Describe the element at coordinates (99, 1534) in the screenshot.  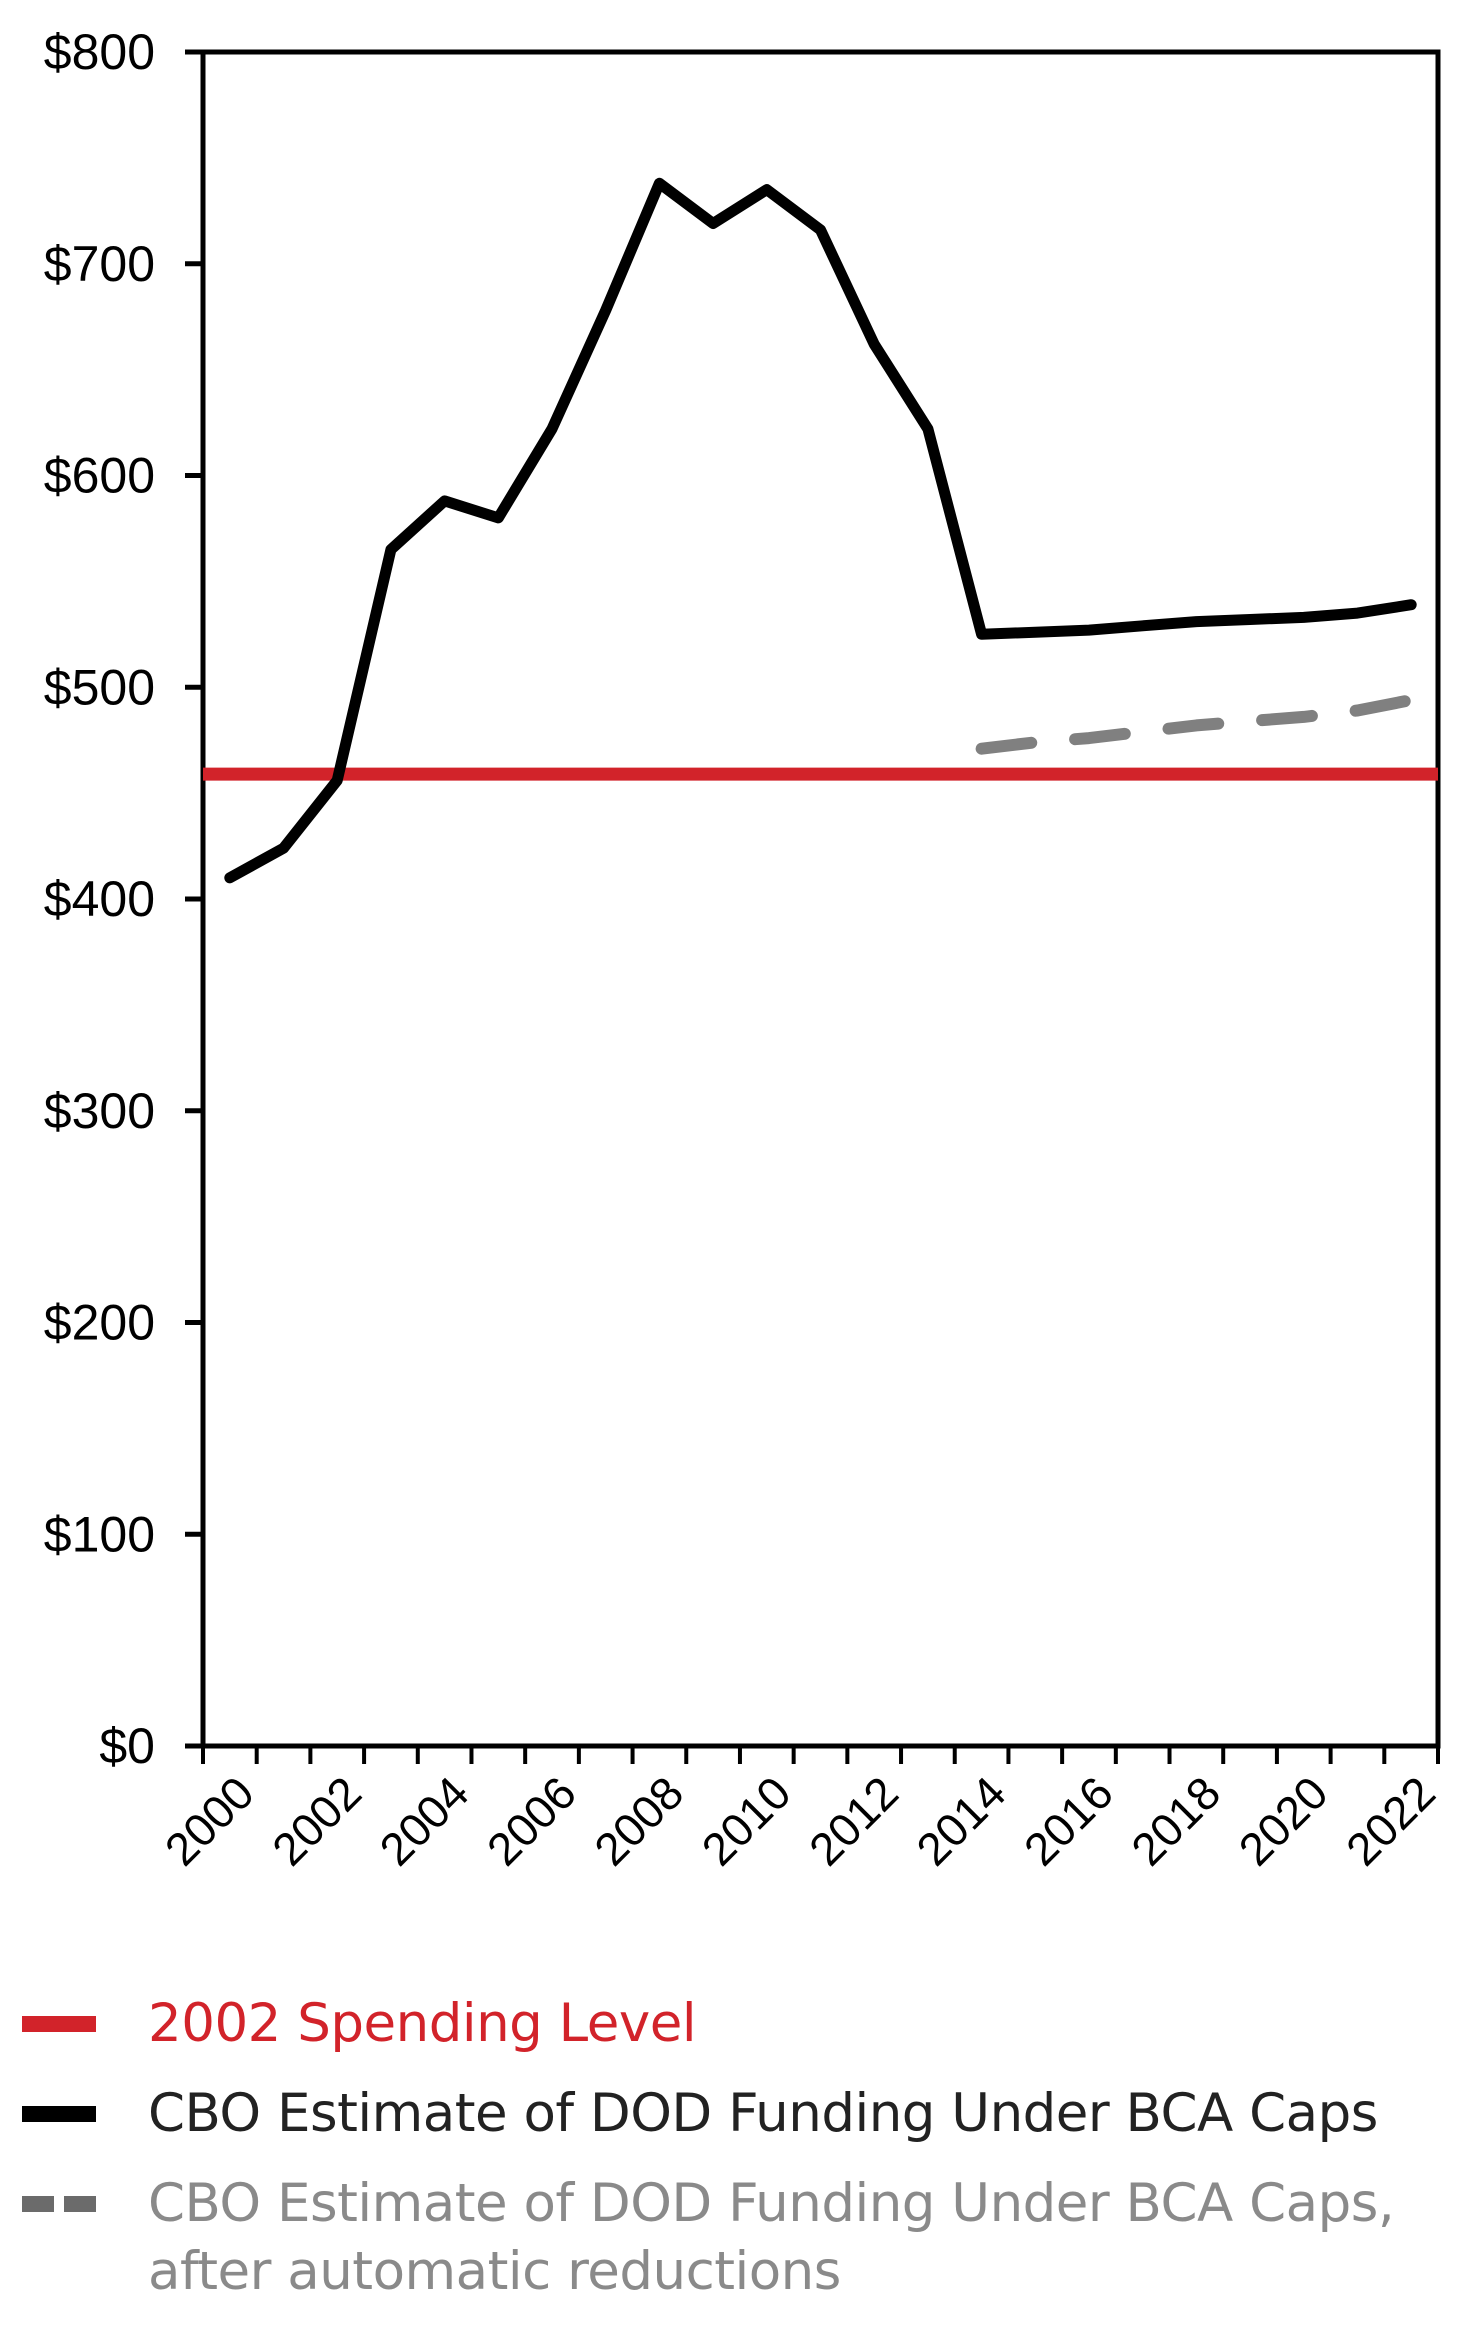
I see `y-tick-label: $100` at that location.